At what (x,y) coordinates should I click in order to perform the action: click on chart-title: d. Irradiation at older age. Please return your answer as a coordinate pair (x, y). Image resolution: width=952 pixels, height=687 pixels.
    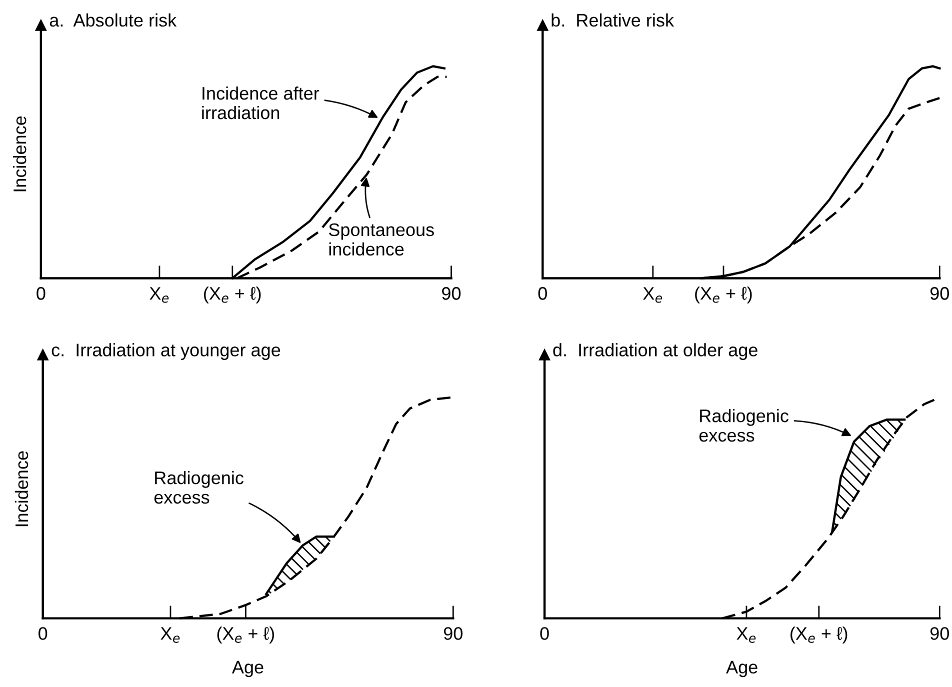
    Looking at the image, I should click on (655, 351).